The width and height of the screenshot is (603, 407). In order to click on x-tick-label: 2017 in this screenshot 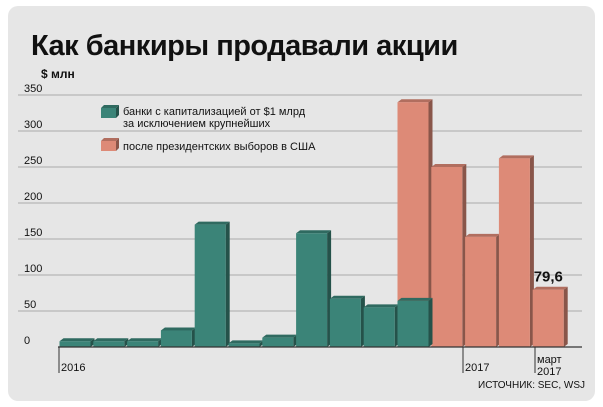, I will do `click(477, 368)`.